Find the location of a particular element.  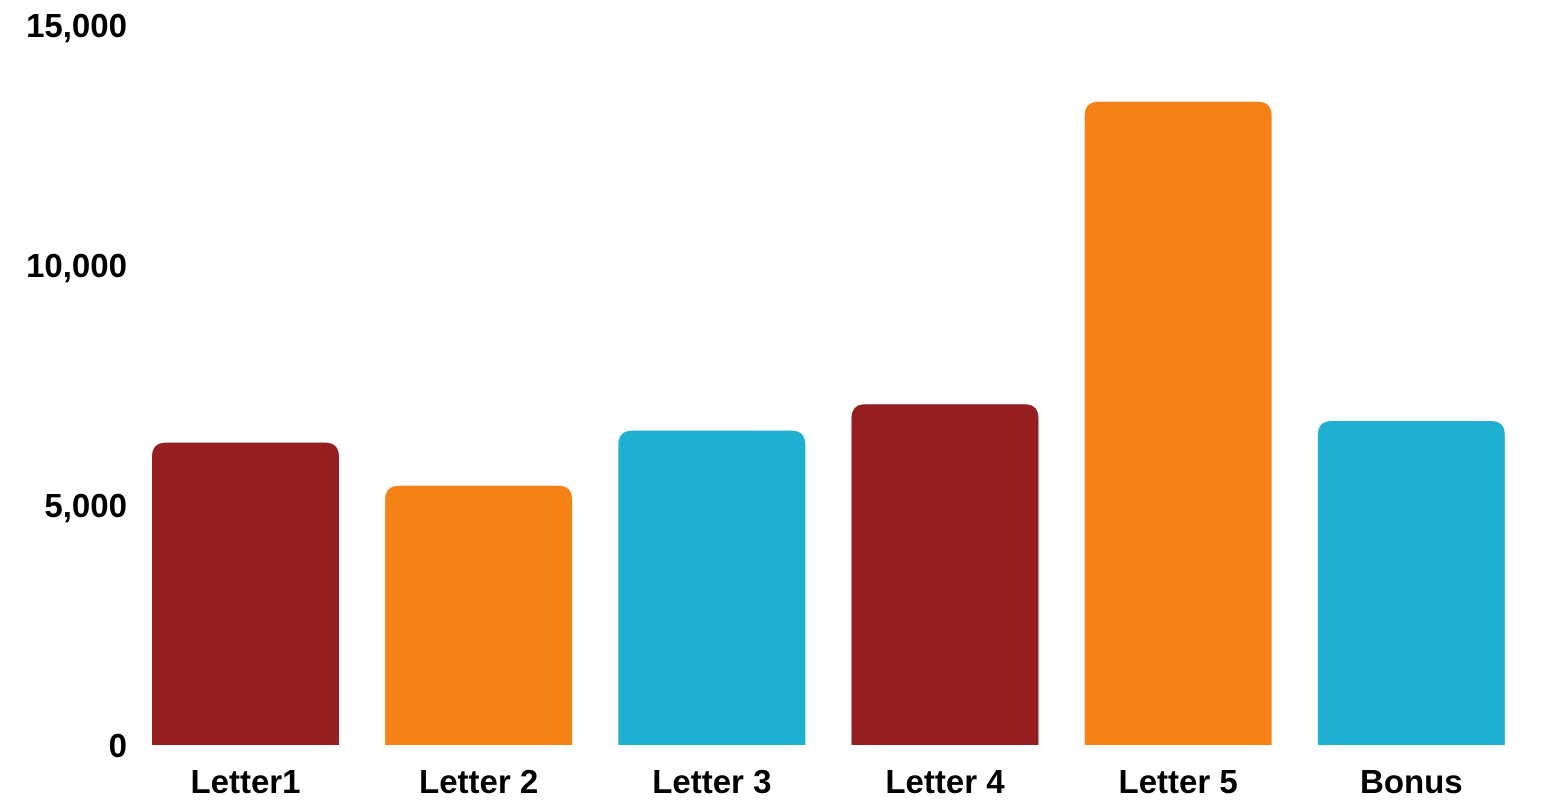

y-tick-label: 10,000 is located at coordinates (76, 265).